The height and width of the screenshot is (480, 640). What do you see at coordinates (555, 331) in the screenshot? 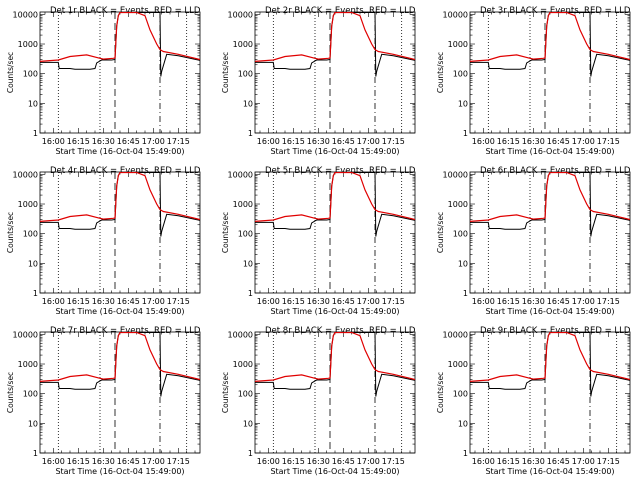
I see `panel-title: Det 9r BLACK = Events, RED = LLD` at bounding box center [555, 331].